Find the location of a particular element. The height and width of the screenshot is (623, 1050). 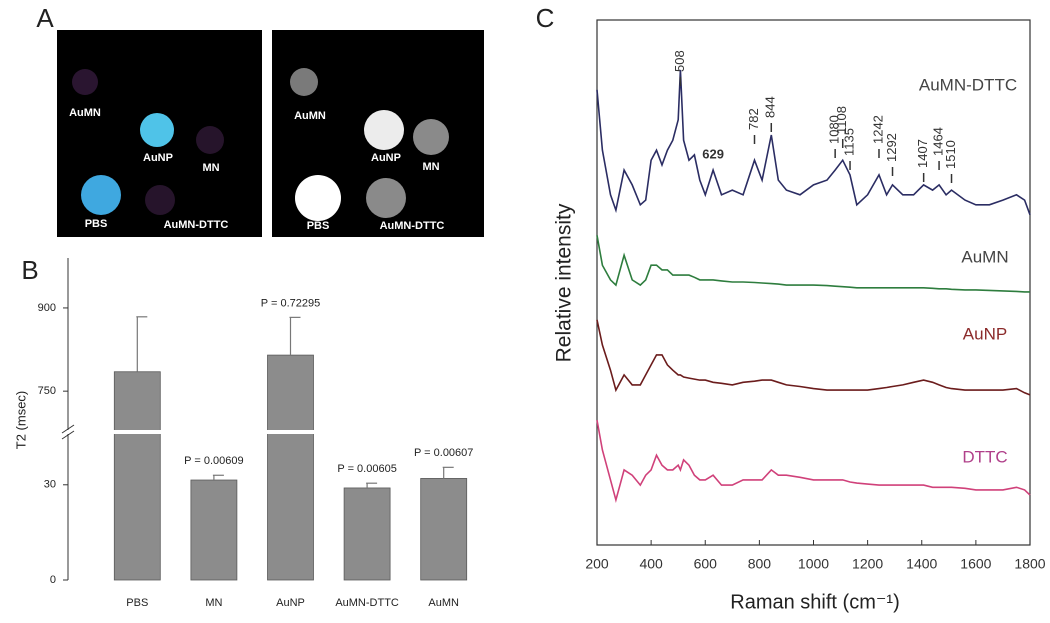

peak-label: 629 is located at coordinates (713, 153).